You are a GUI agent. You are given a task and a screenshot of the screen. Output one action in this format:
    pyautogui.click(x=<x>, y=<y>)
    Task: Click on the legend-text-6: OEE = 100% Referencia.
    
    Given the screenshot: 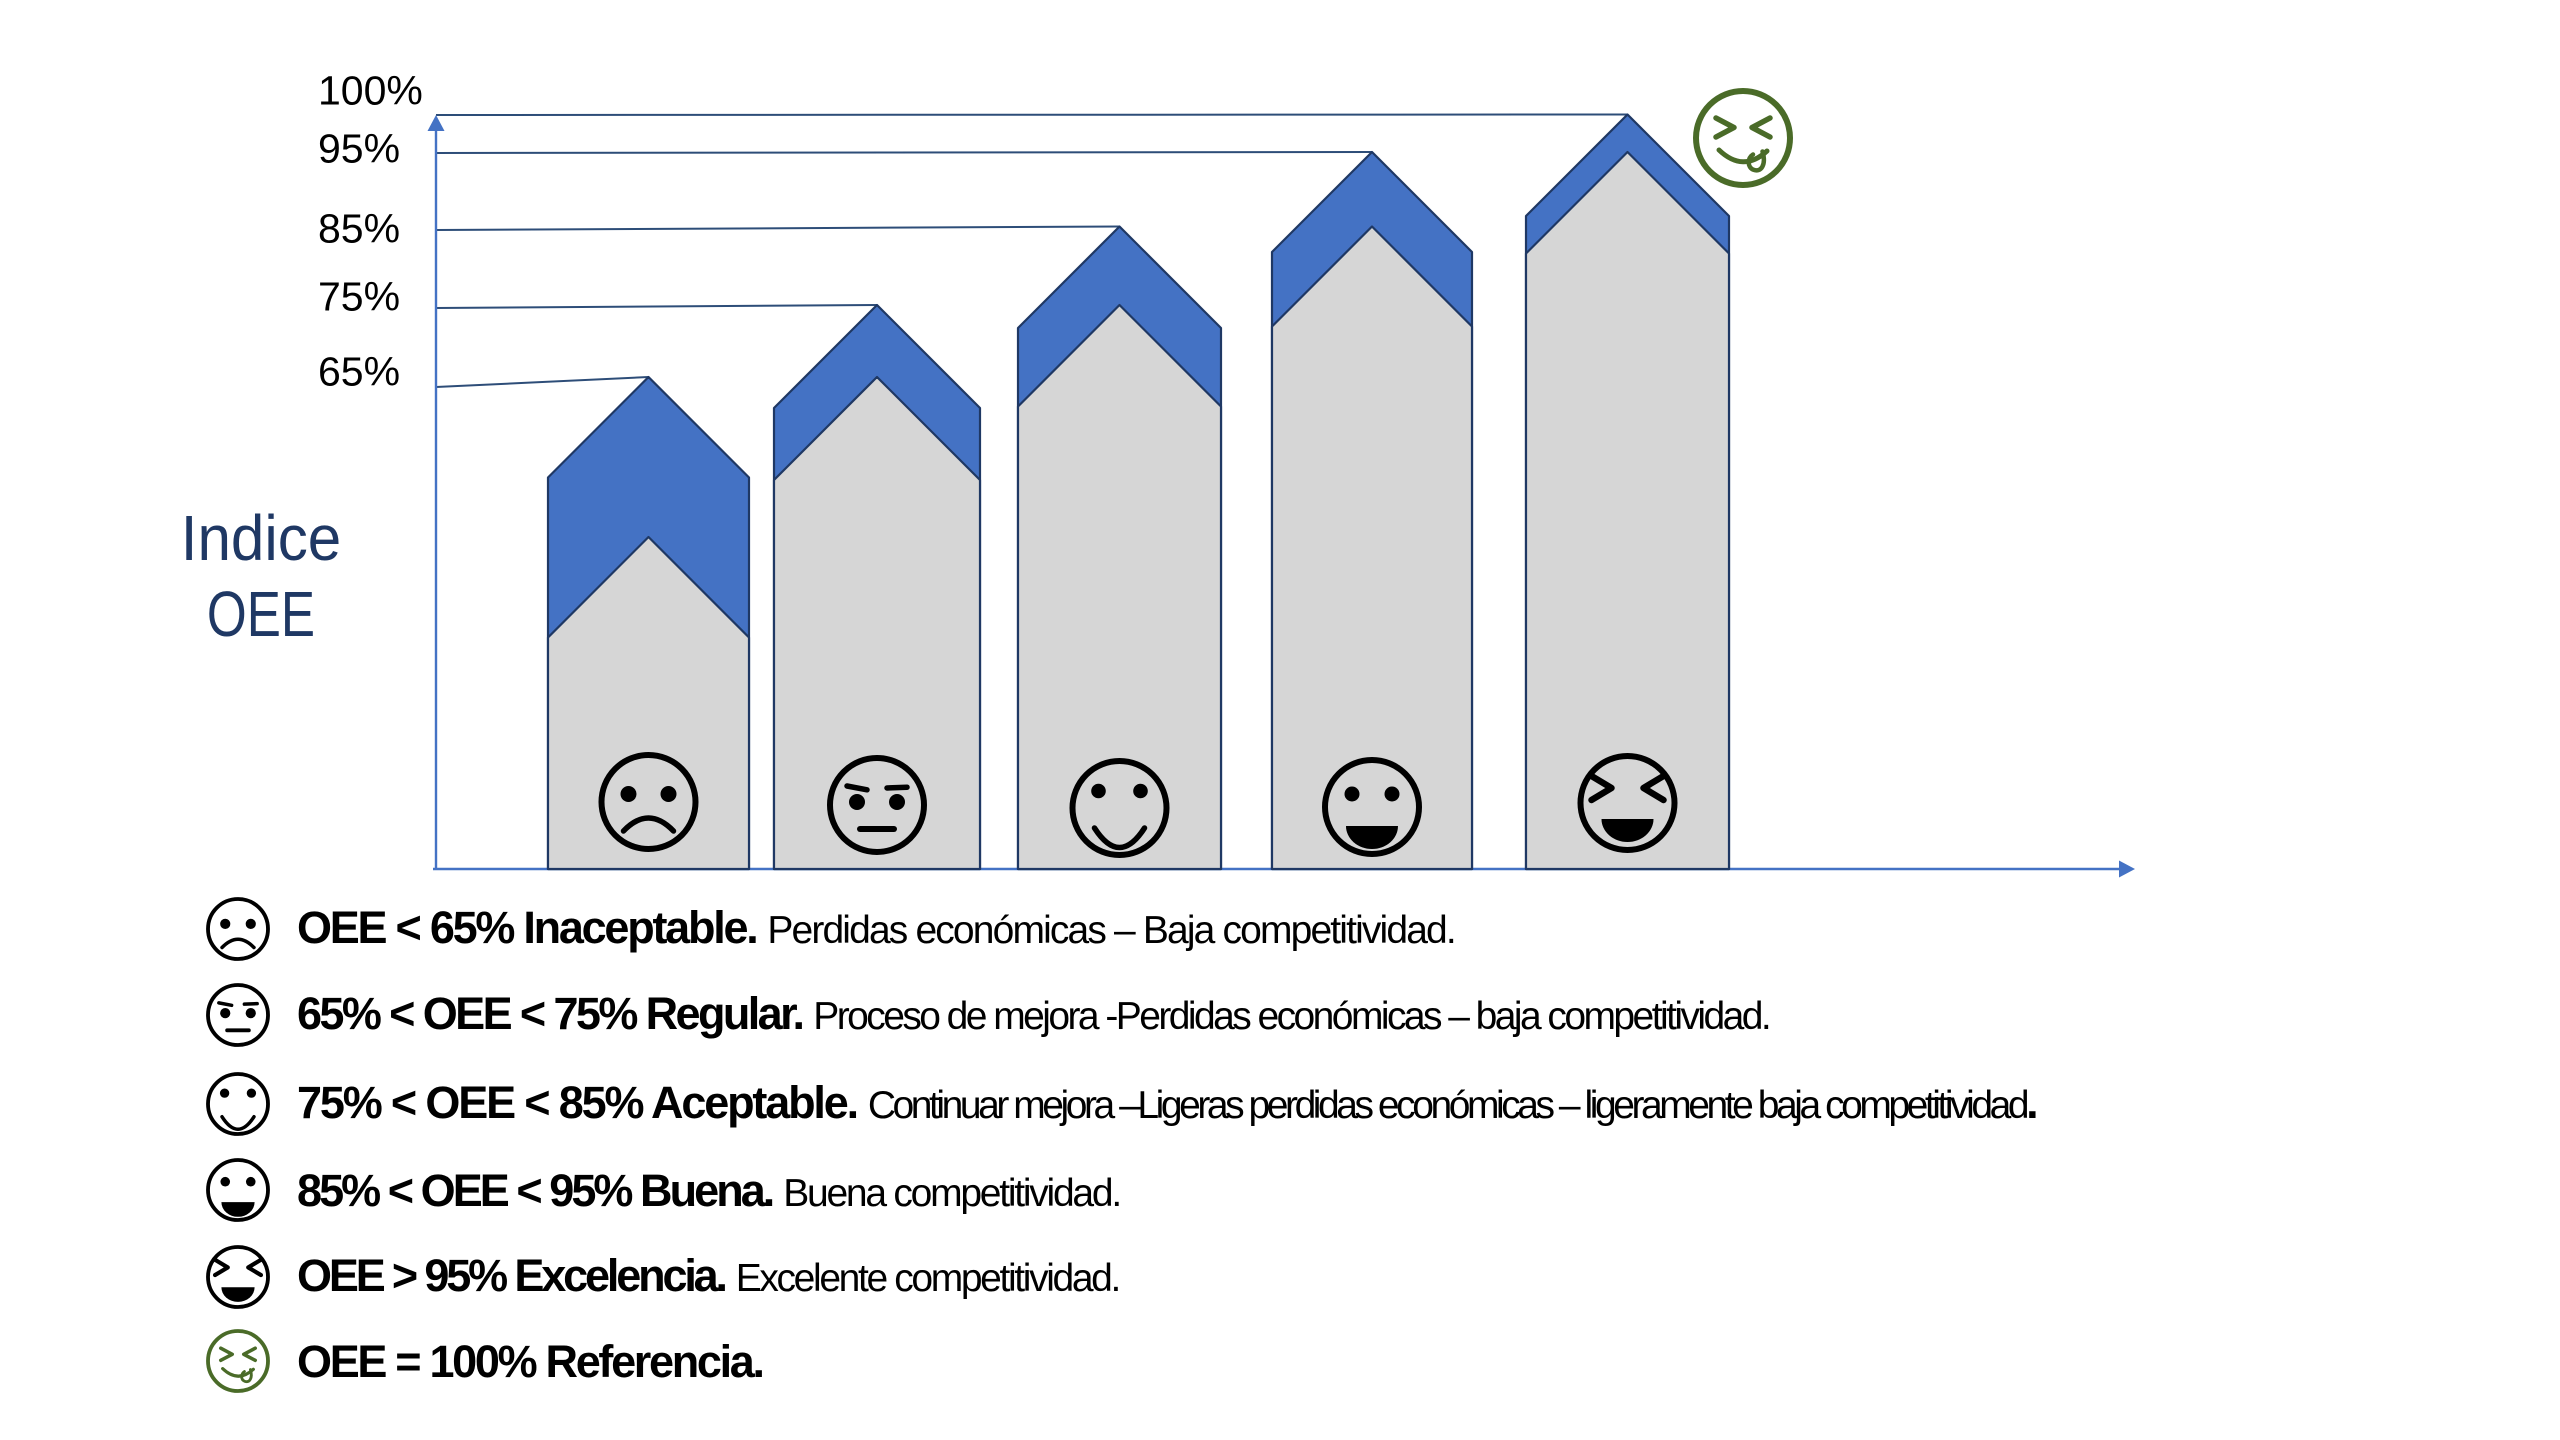 What is the action you would take?
    pyautogui.click(x=531, y=1362)
    